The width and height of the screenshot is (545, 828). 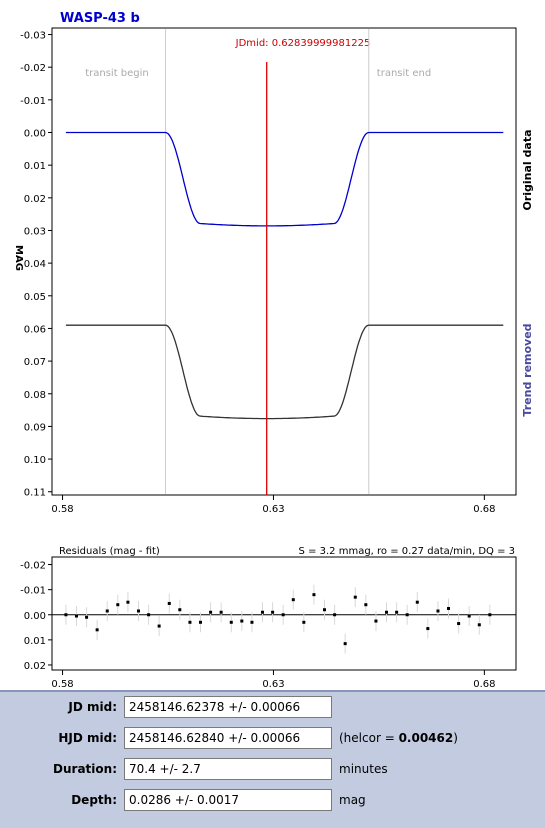 I want to click on main-y-tick-label: 0.10, so click(x=35, y=460).